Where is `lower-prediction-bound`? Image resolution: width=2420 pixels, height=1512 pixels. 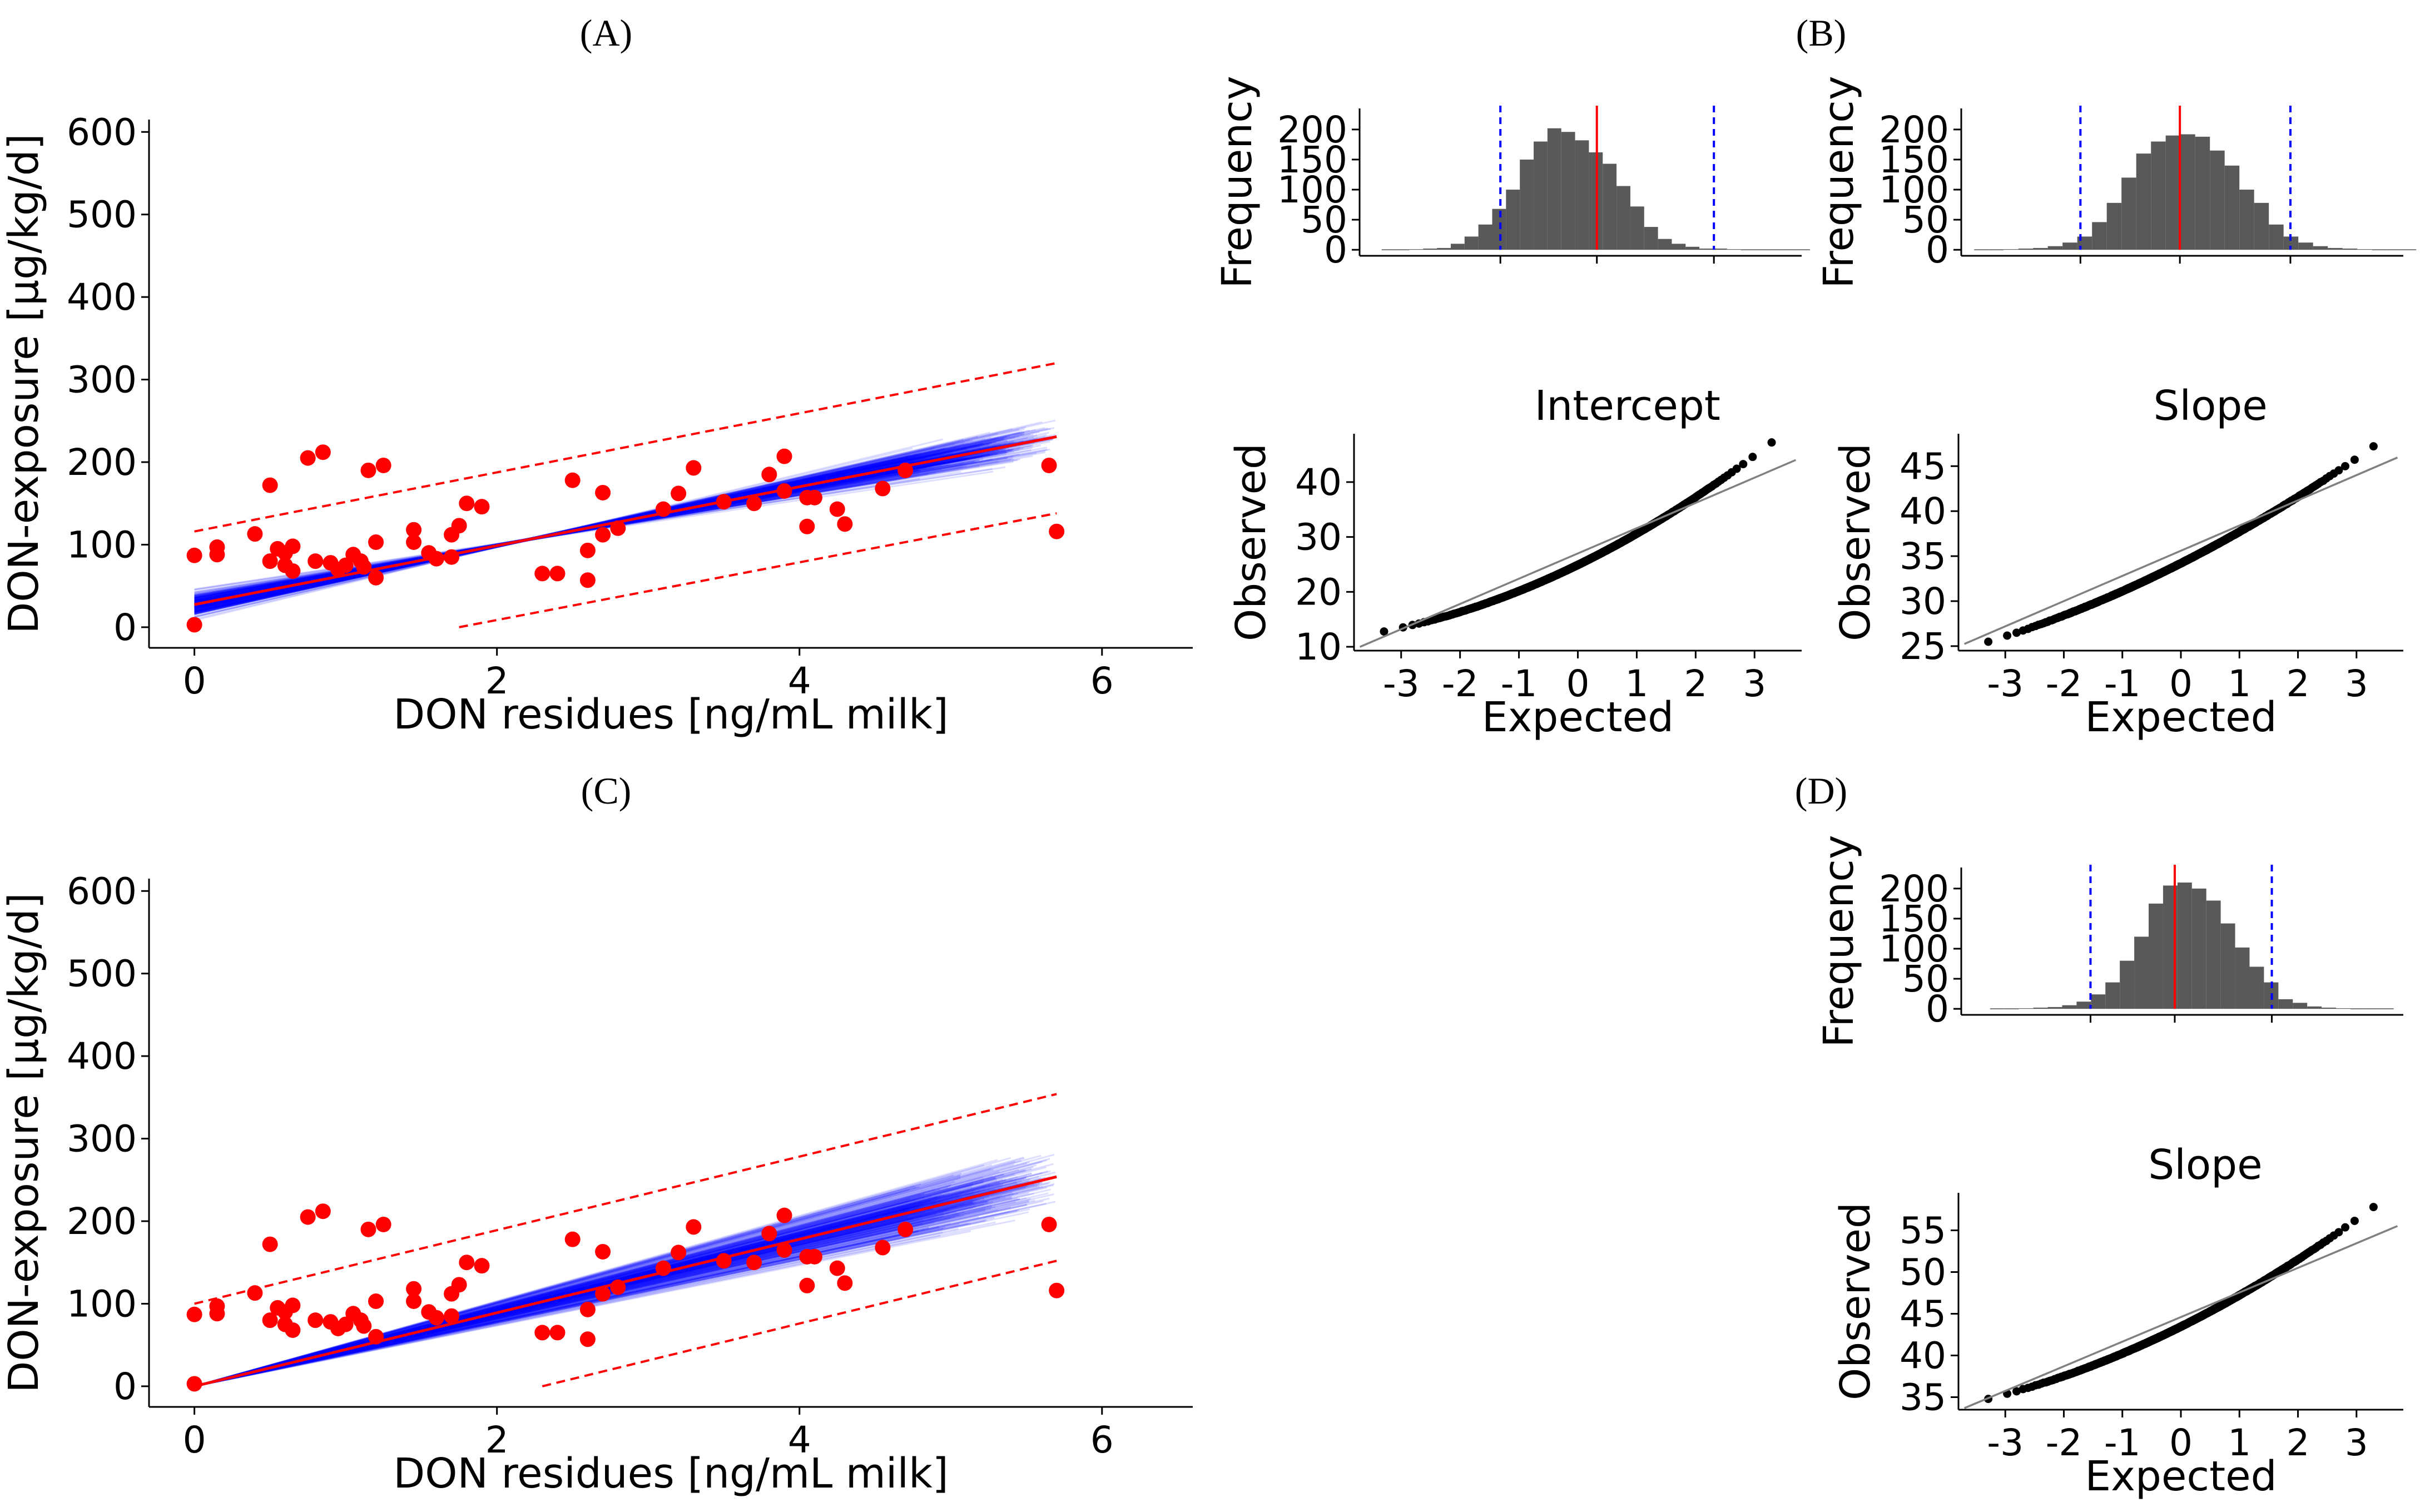
lower-prediction-bound is located at coordinates (799, 1323).